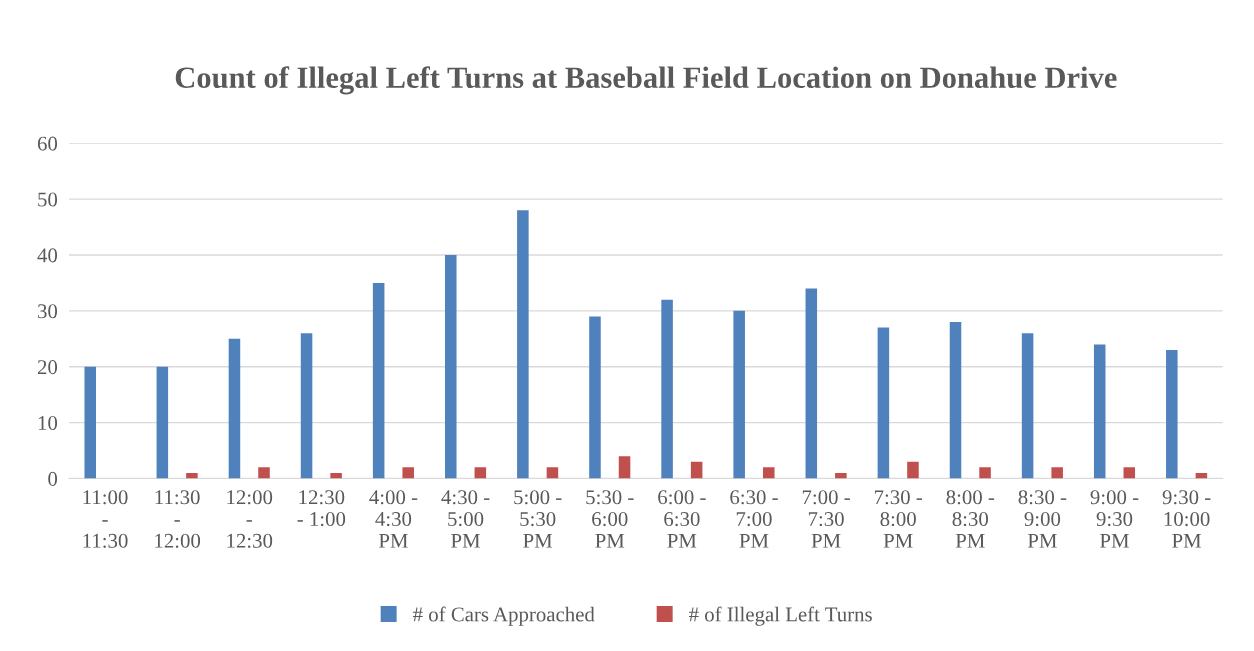  I want to click on x-tick-label: 4:00 - 4:30 PM, so click(393, 519).